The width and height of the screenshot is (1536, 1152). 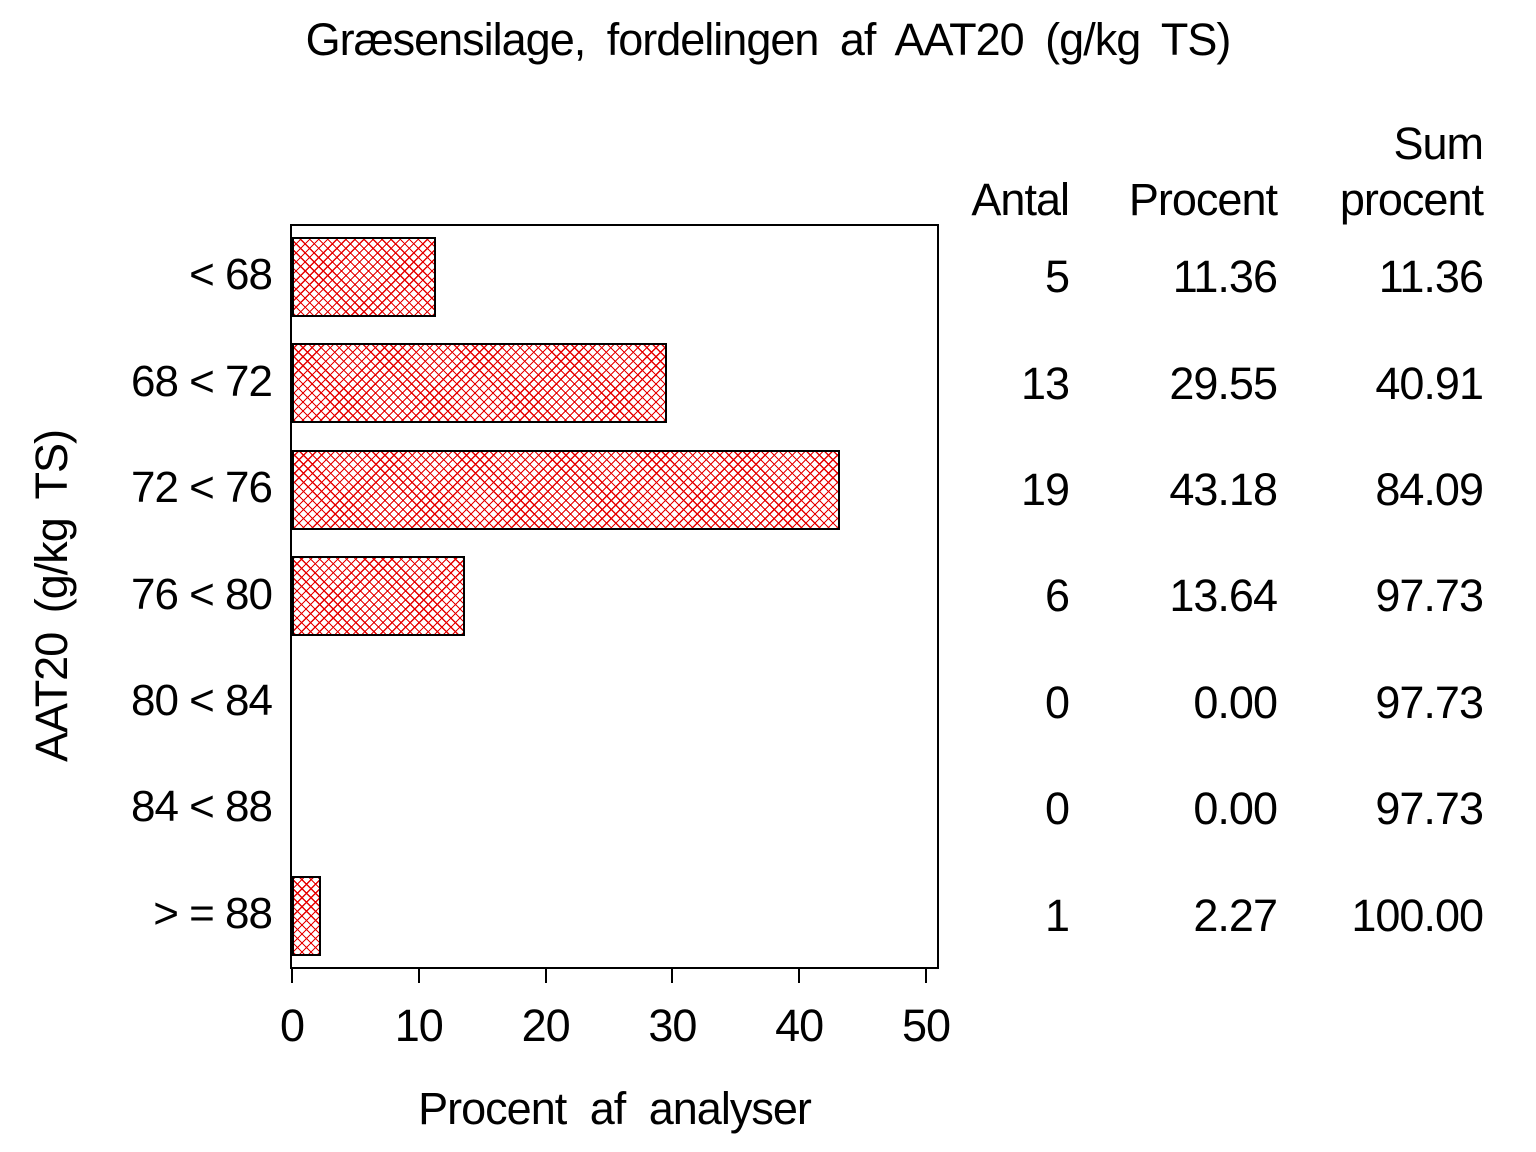 I want to click on y-tick-label: 80 < 84, so click(x=201, y=700).